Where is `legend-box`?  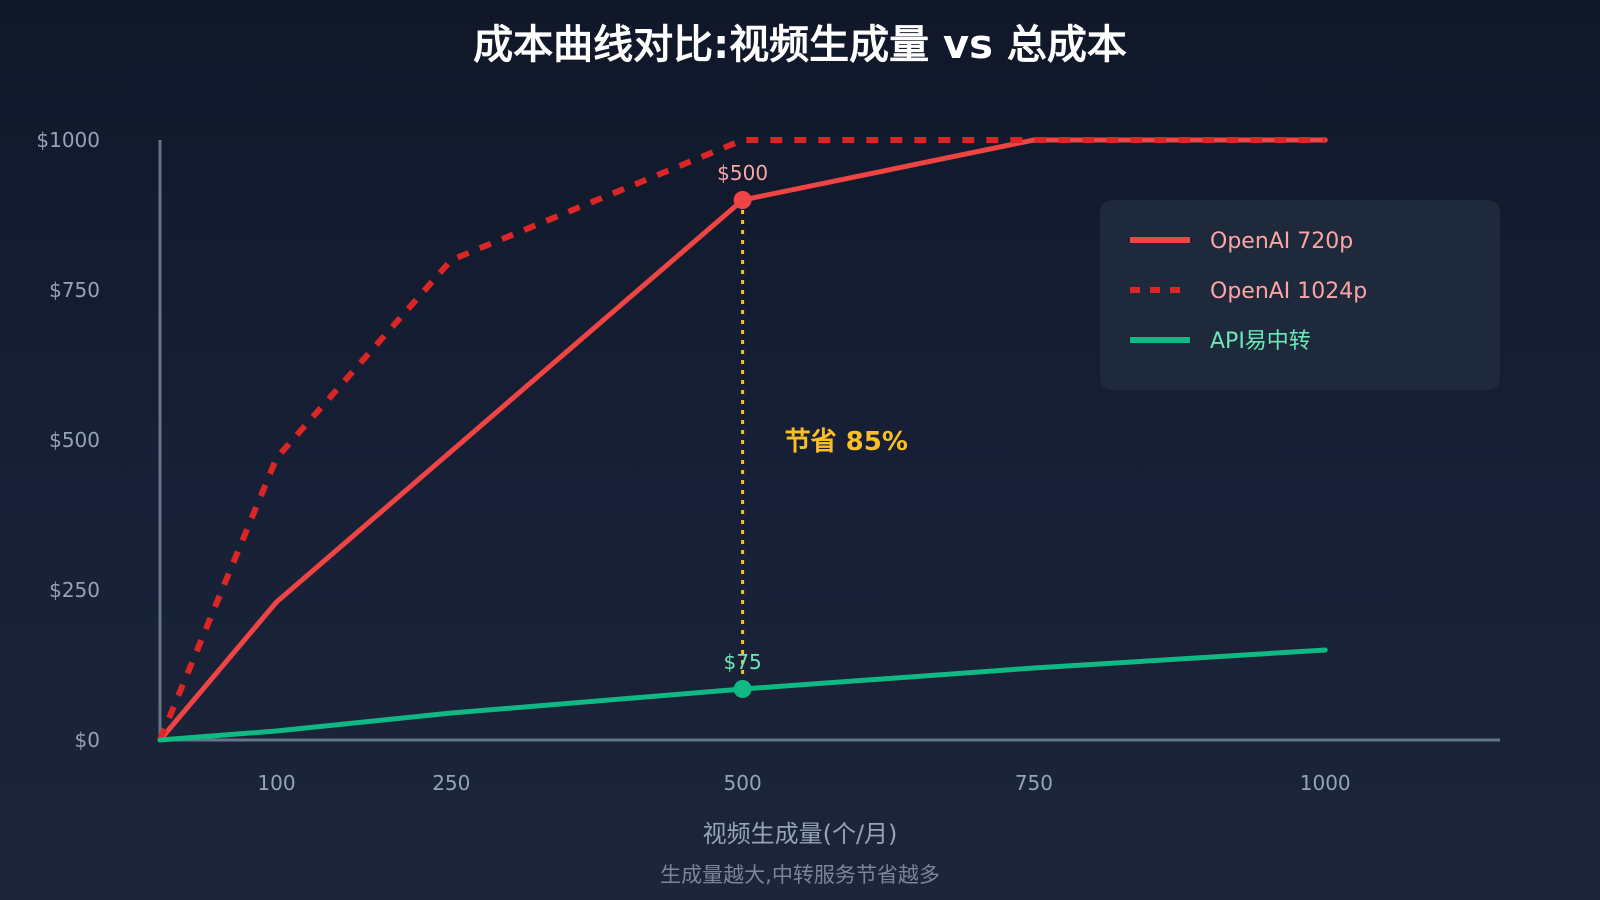
legend-box is located at coordinates (1300, 295).